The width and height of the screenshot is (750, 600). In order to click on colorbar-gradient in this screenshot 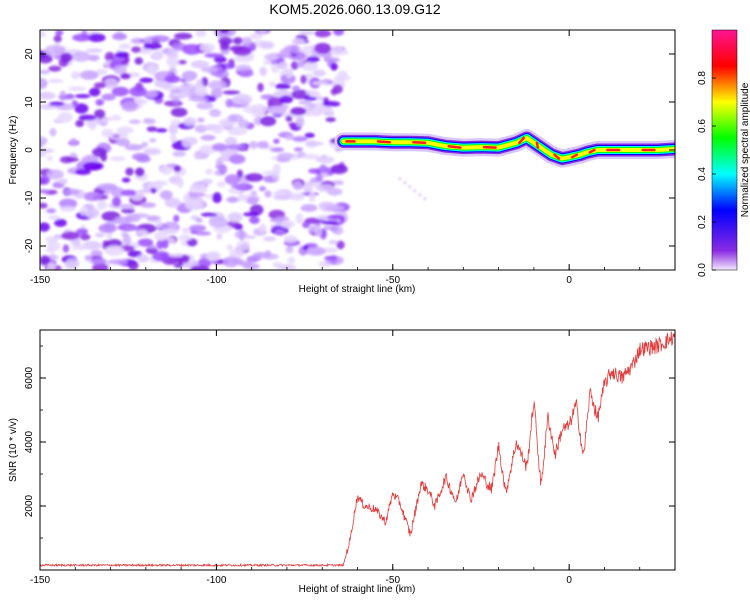, I will do `click(724, 150)`.